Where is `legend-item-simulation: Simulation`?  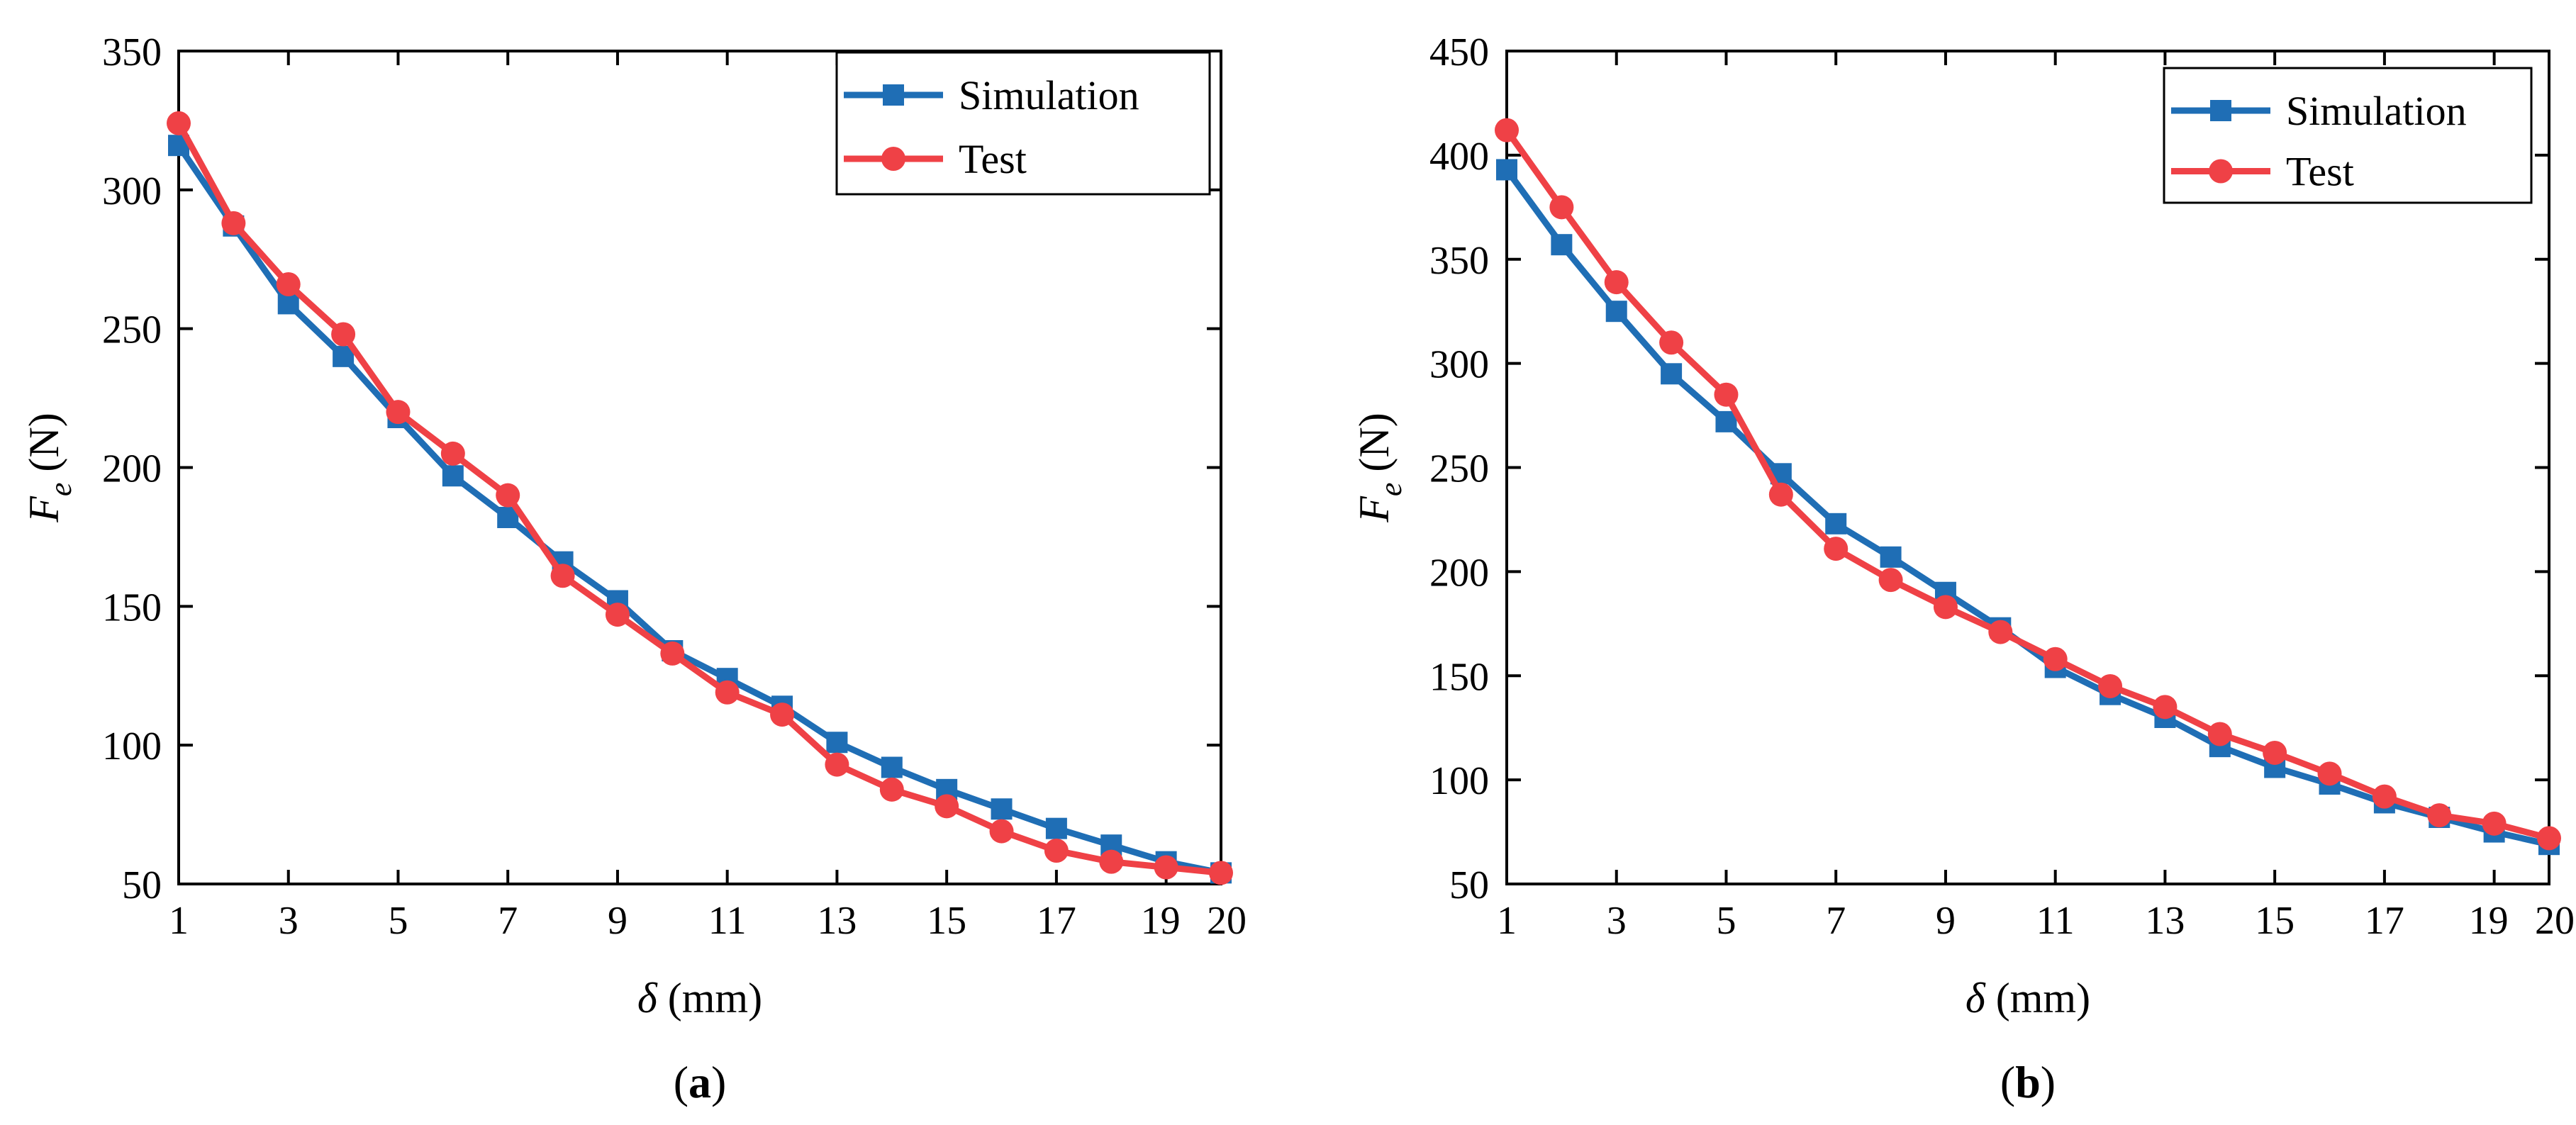 legend-item-simulation: Simulation is located at coordinates (2319, 111).